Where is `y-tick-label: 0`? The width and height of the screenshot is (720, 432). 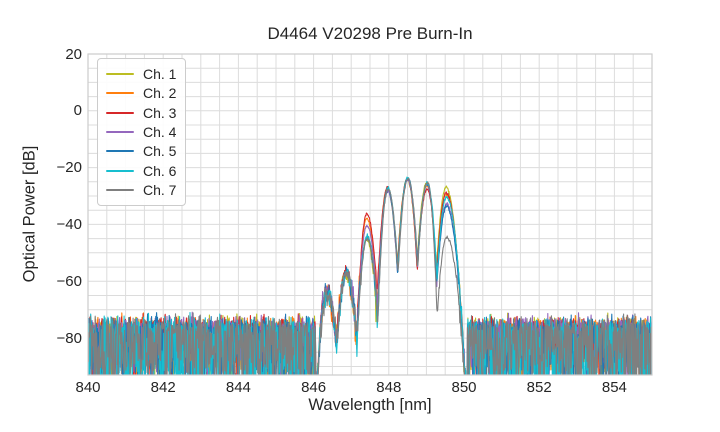
y-tick-label: 0 is located at coordinates (77, 111).